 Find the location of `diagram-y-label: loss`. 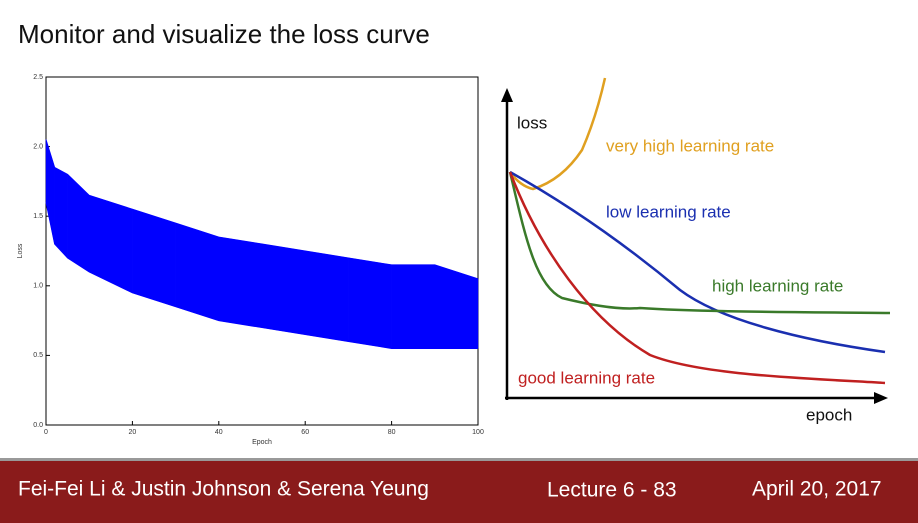

diagram-y-label: loss is located at coordinates (532, 122).